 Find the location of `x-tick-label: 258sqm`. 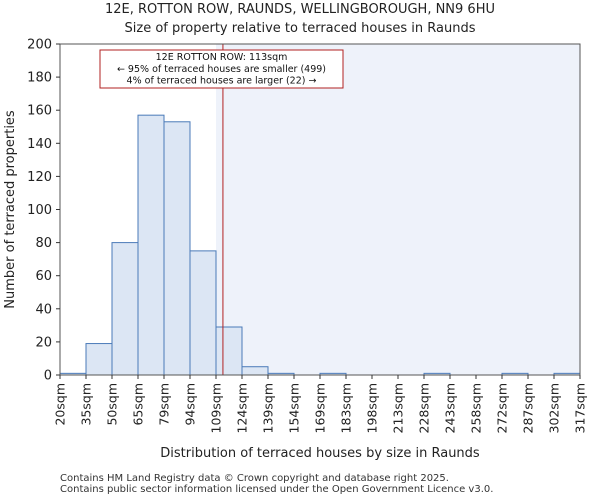

x-tick-label: 258sqm is located at coordinates (476, 408).